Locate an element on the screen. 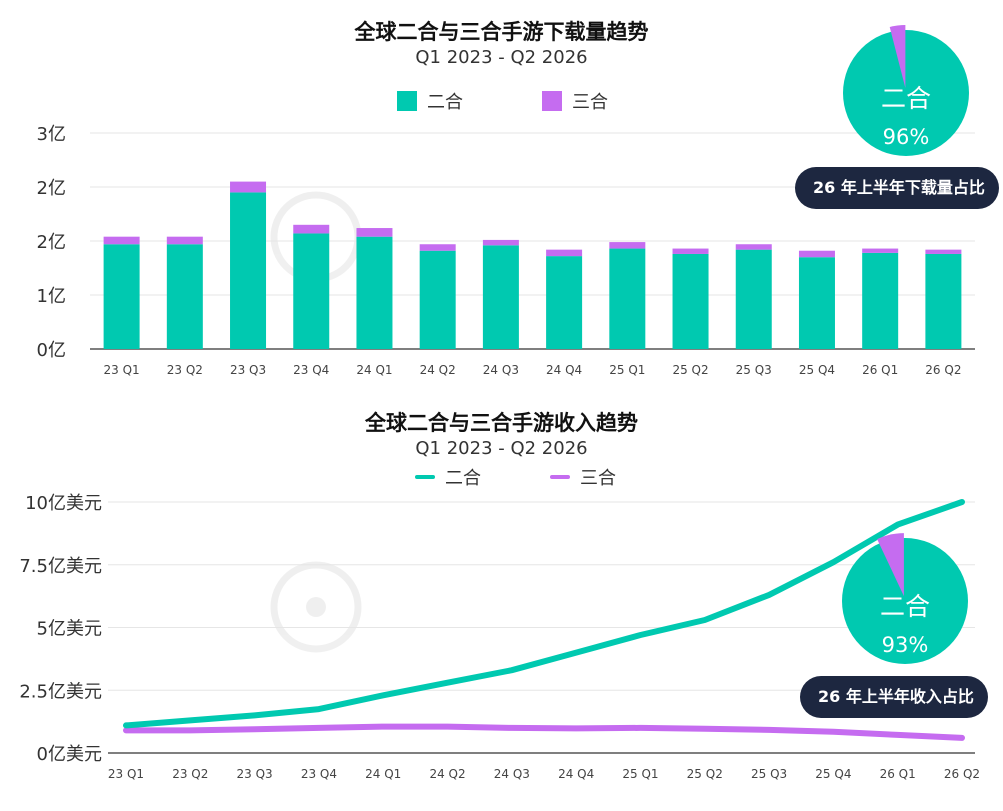  y-tick-label: 1亿 is located at coordinates (51, 296).